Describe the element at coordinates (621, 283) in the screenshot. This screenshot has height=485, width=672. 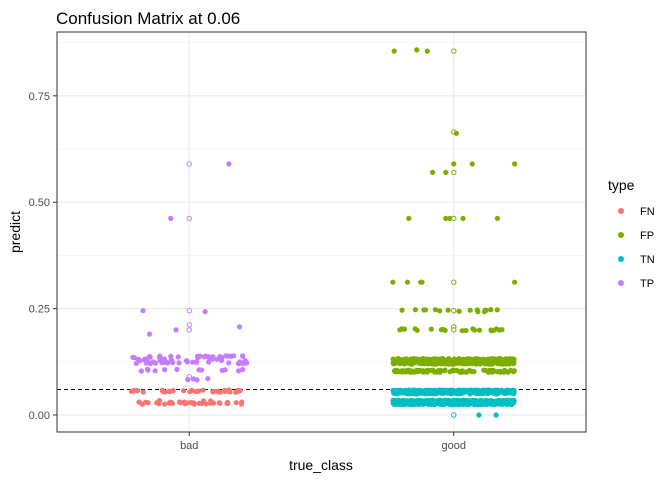
I see `legend-key-tp` at that location.